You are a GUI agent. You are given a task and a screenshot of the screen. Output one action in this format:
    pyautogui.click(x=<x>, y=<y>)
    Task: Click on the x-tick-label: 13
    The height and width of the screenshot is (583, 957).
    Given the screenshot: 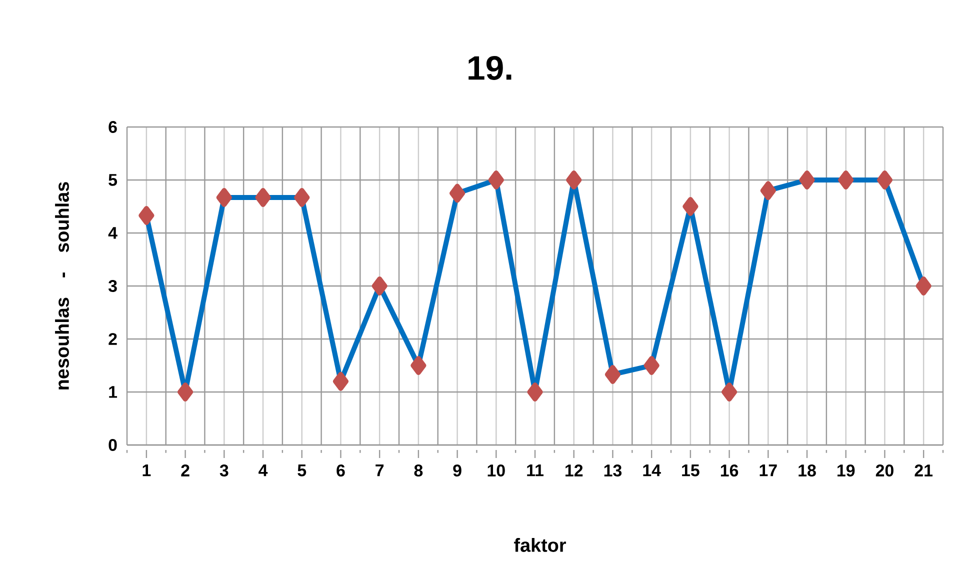 What is the action you would take?
    pyautogui.click(x=613, y=470)
    